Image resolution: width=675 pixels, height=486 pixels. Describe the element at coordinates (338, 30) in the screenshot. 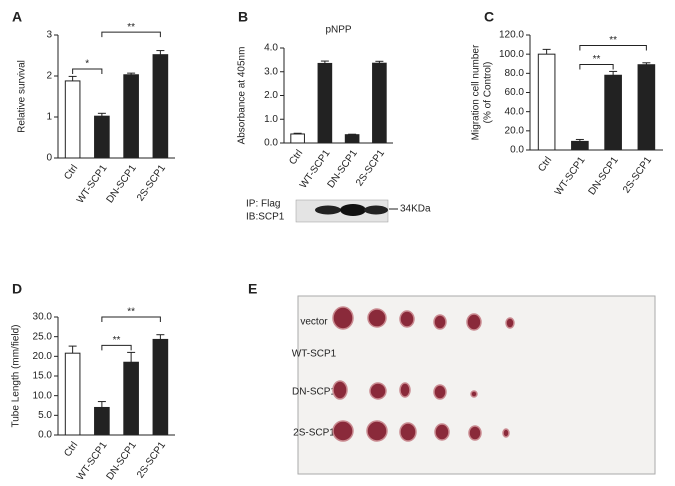

I see `chart-title: pNPP` at that location.